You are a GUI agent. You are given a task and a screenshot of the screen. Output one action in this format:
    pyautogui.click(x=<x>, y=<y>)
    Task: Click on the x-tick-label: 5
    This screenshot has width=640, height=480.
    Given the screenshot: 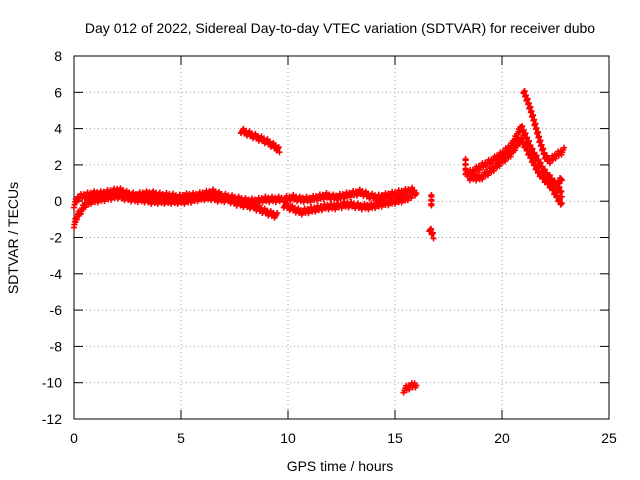 What is the action you would take?
    pyautogui.click(x=181, y=438)
    